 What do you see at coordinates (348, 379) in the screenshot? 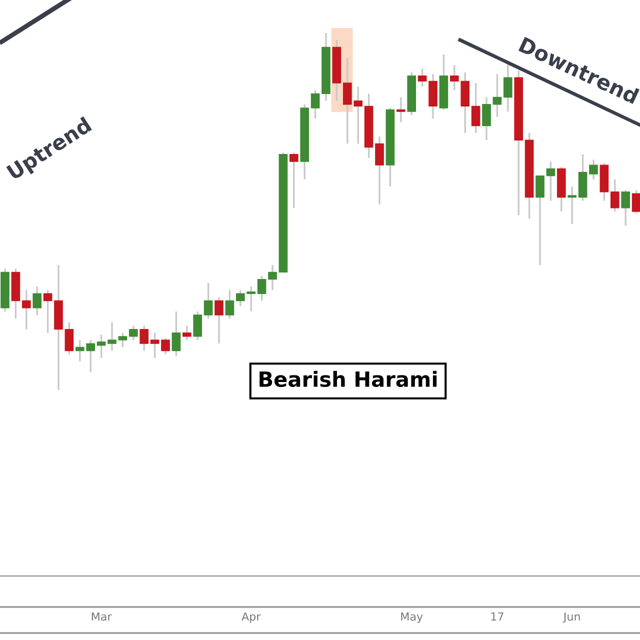
I see `annotation: Bearish Harami` at bounding box center [348, 379].